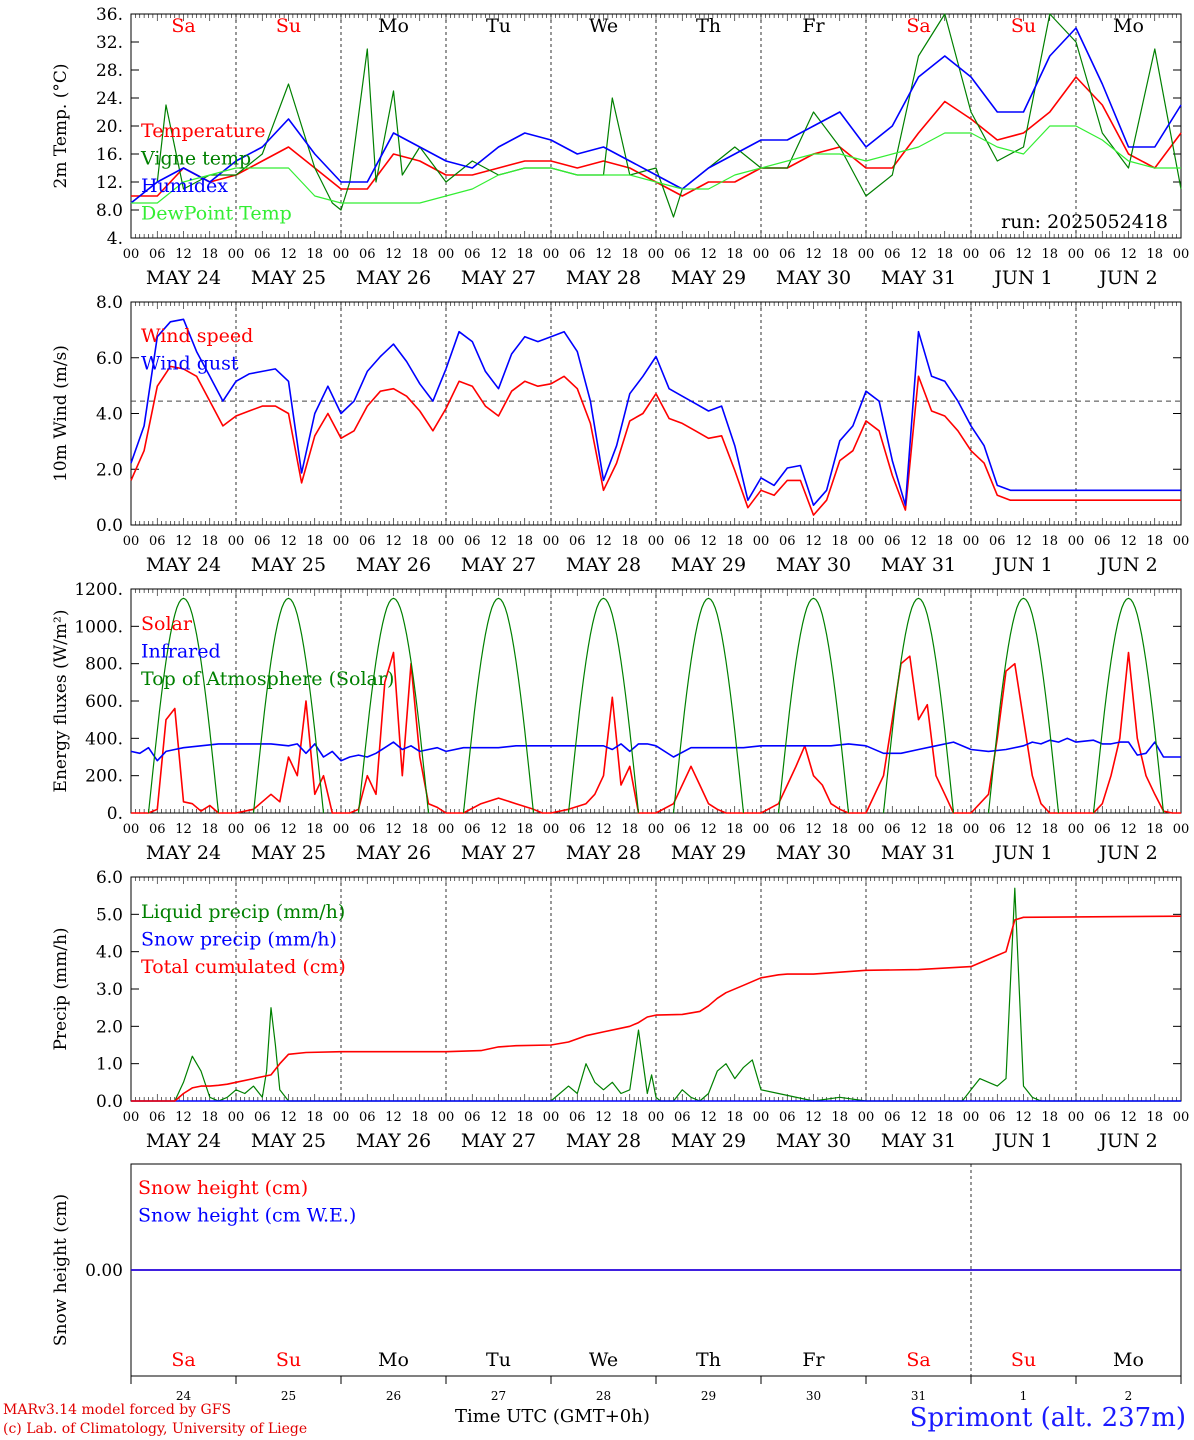 Image resolution: width=1194 pixels, height=1440 pixels. Describe the element at coordinates (656, 115) in the screenshot. I see `series-humidex` at that location.